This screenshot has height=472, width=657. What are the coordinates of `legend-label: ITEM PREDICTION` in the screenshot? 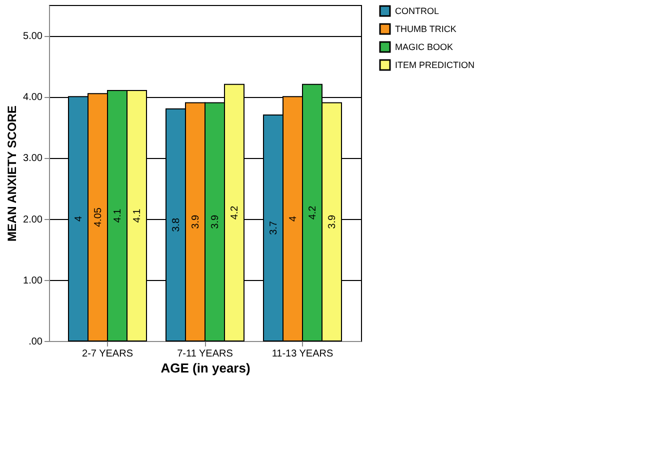 It's located at (435, 65).